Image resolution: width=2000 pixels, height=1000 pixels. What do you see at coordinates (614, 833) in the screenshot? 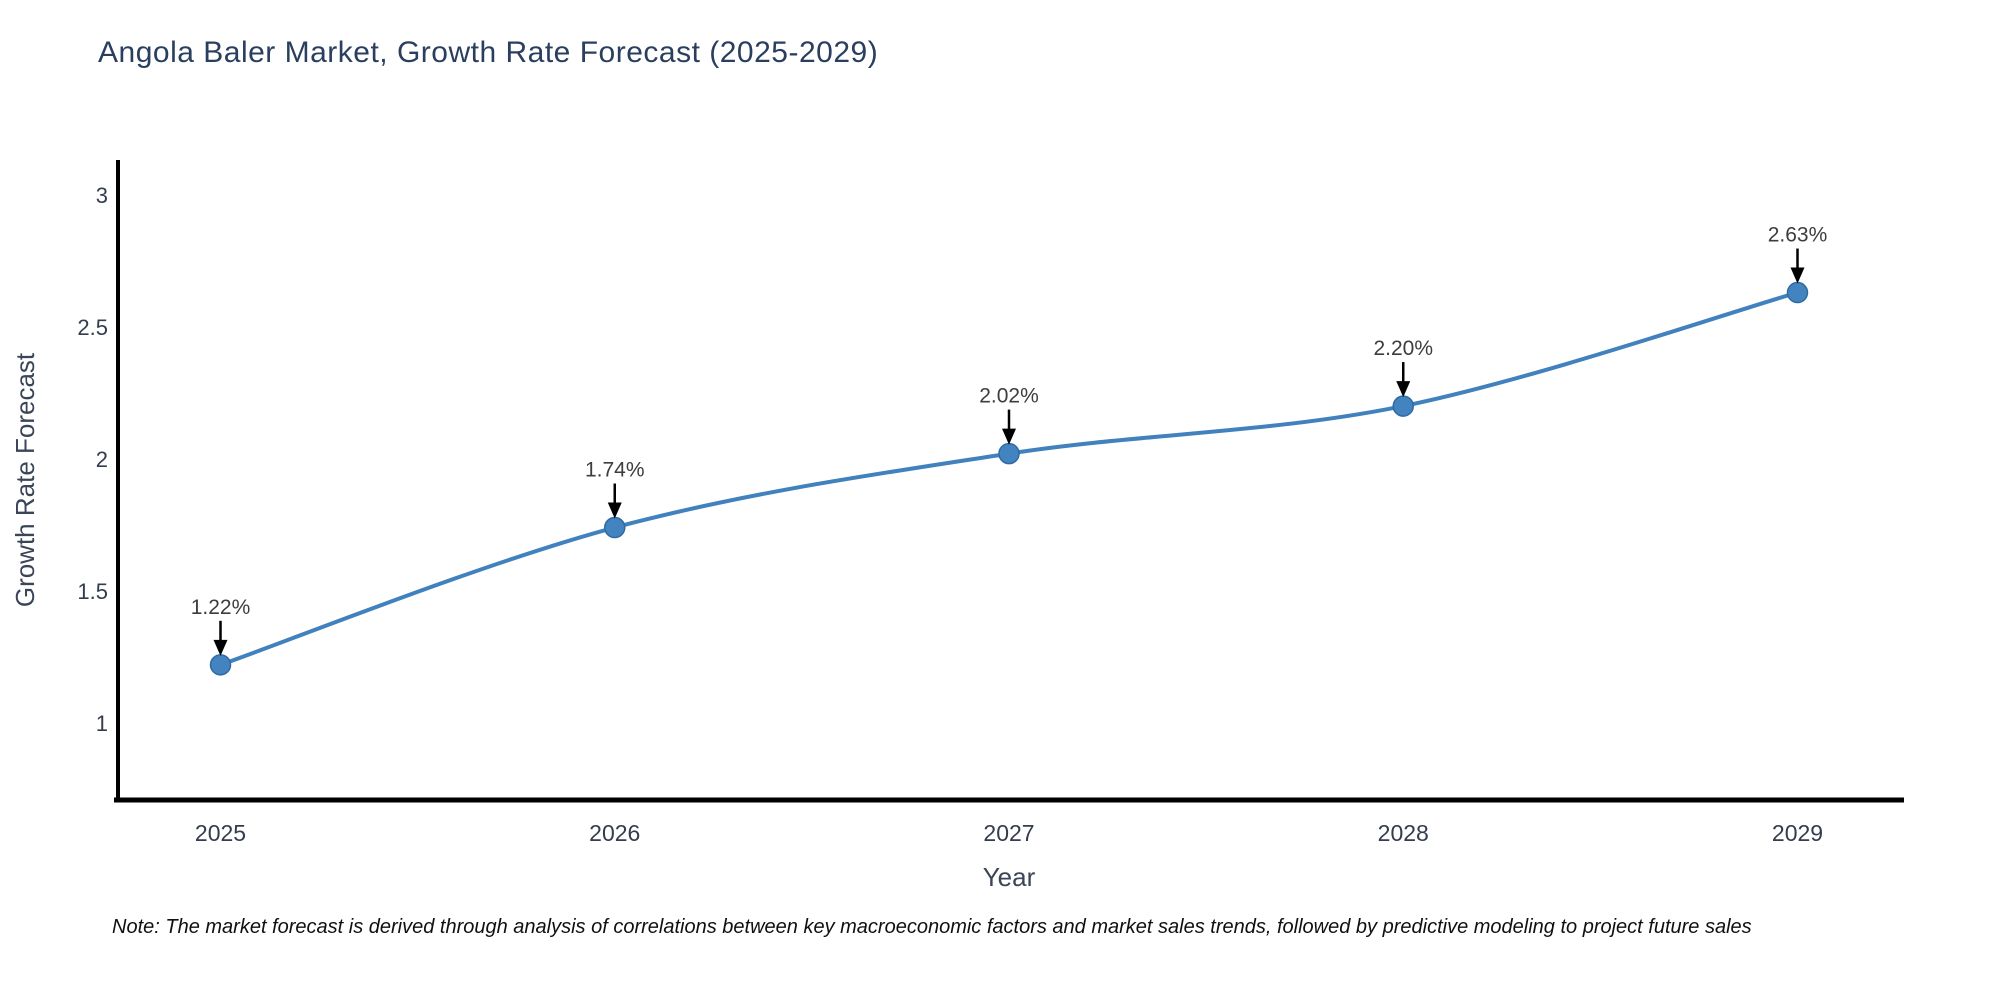
I see `x-tick-label-2026: 2026` at bounding box center [614, 833].